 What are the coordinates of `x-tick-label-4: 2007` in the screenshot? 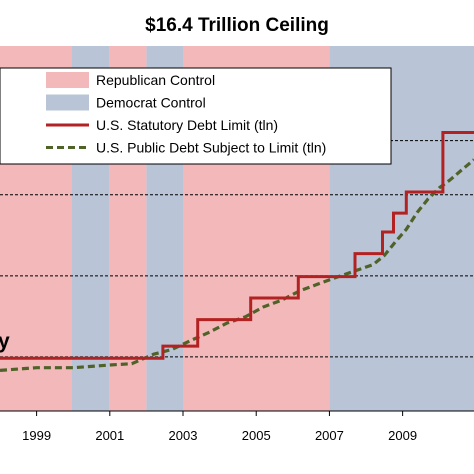 It's located at (329, 435).